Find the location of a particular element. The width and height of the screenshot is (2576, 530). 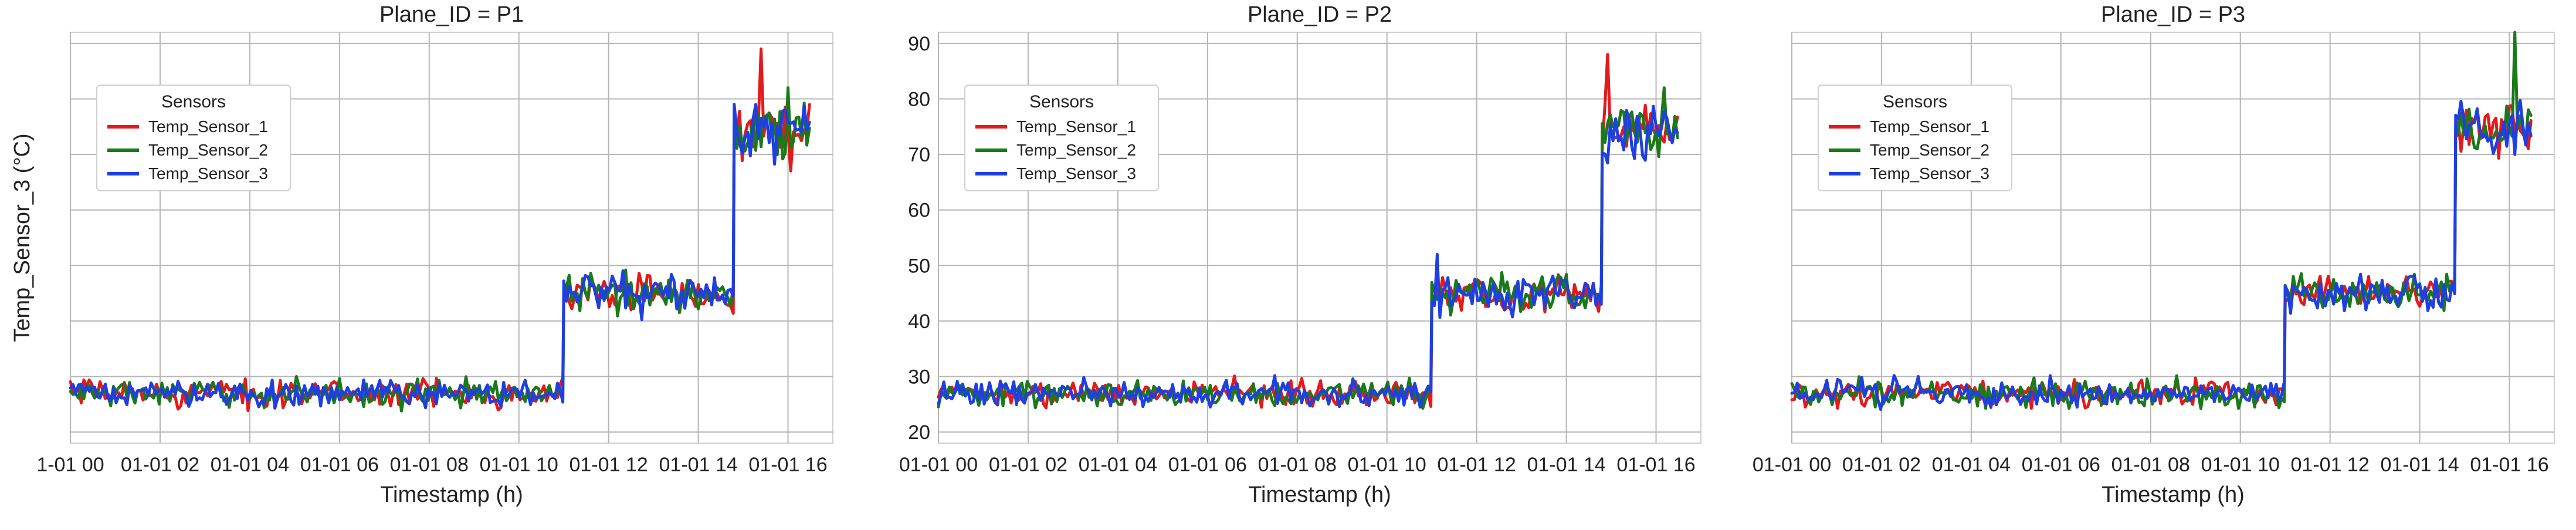

y-tick-label: 30 is located at coordinates (919, 377).